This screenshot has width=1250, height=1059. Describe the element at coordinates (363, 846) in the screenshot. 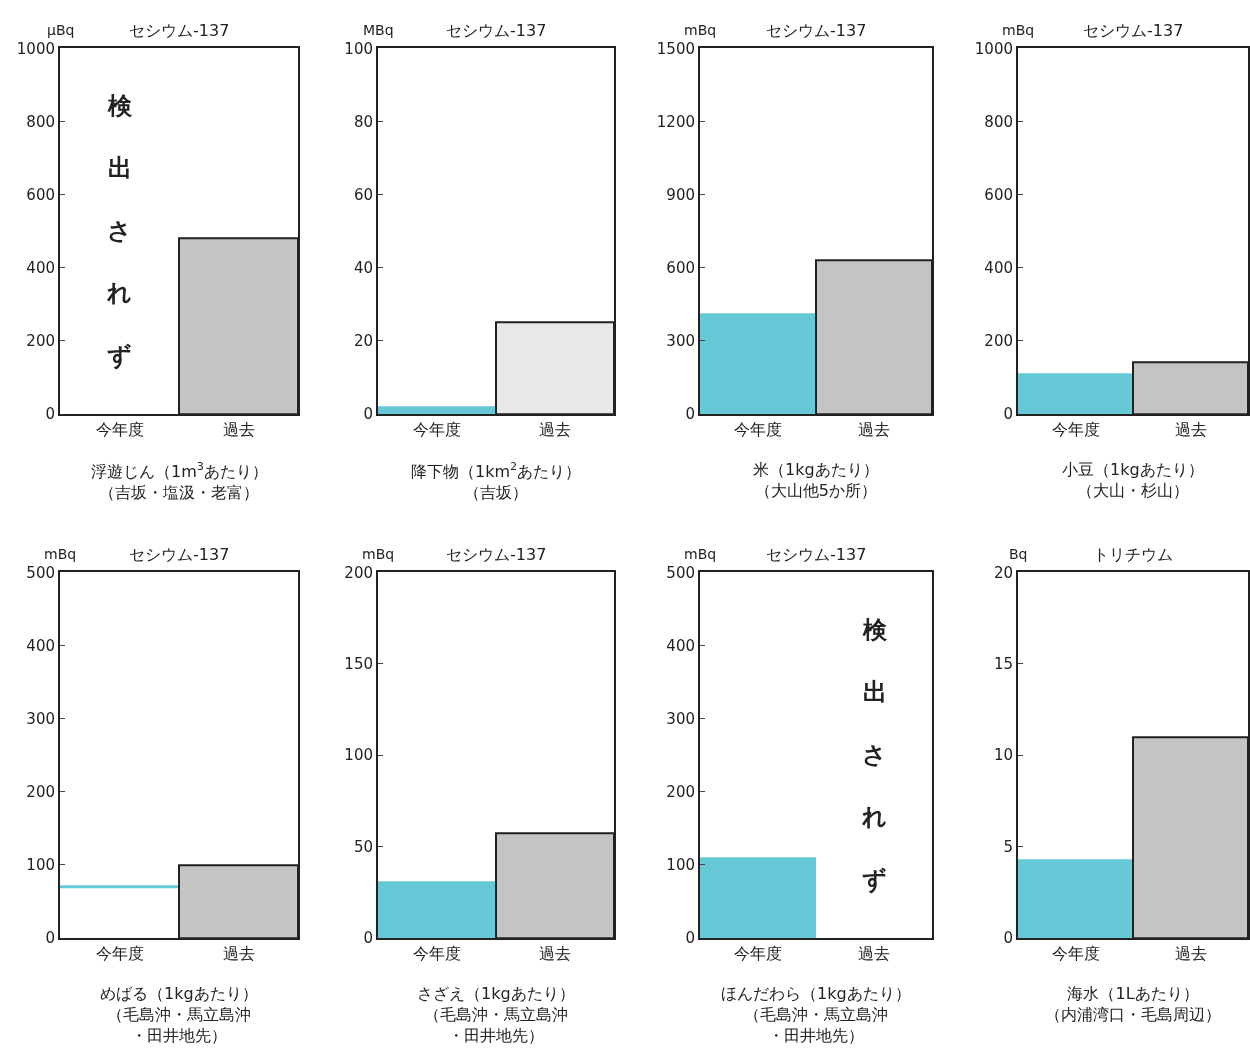

I see `y-tick-label: 50` at that location.